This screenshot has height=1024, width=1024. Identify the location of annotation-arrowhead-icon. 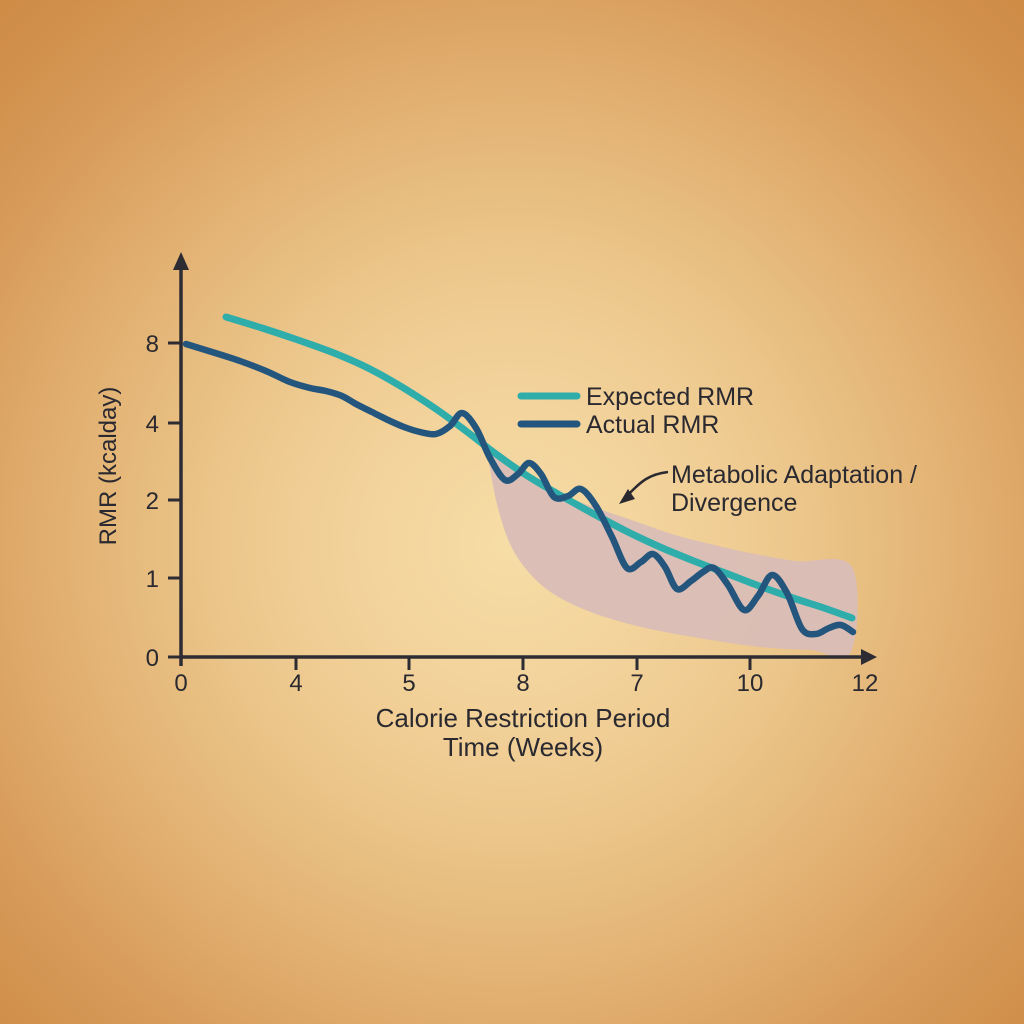
(627, 496).